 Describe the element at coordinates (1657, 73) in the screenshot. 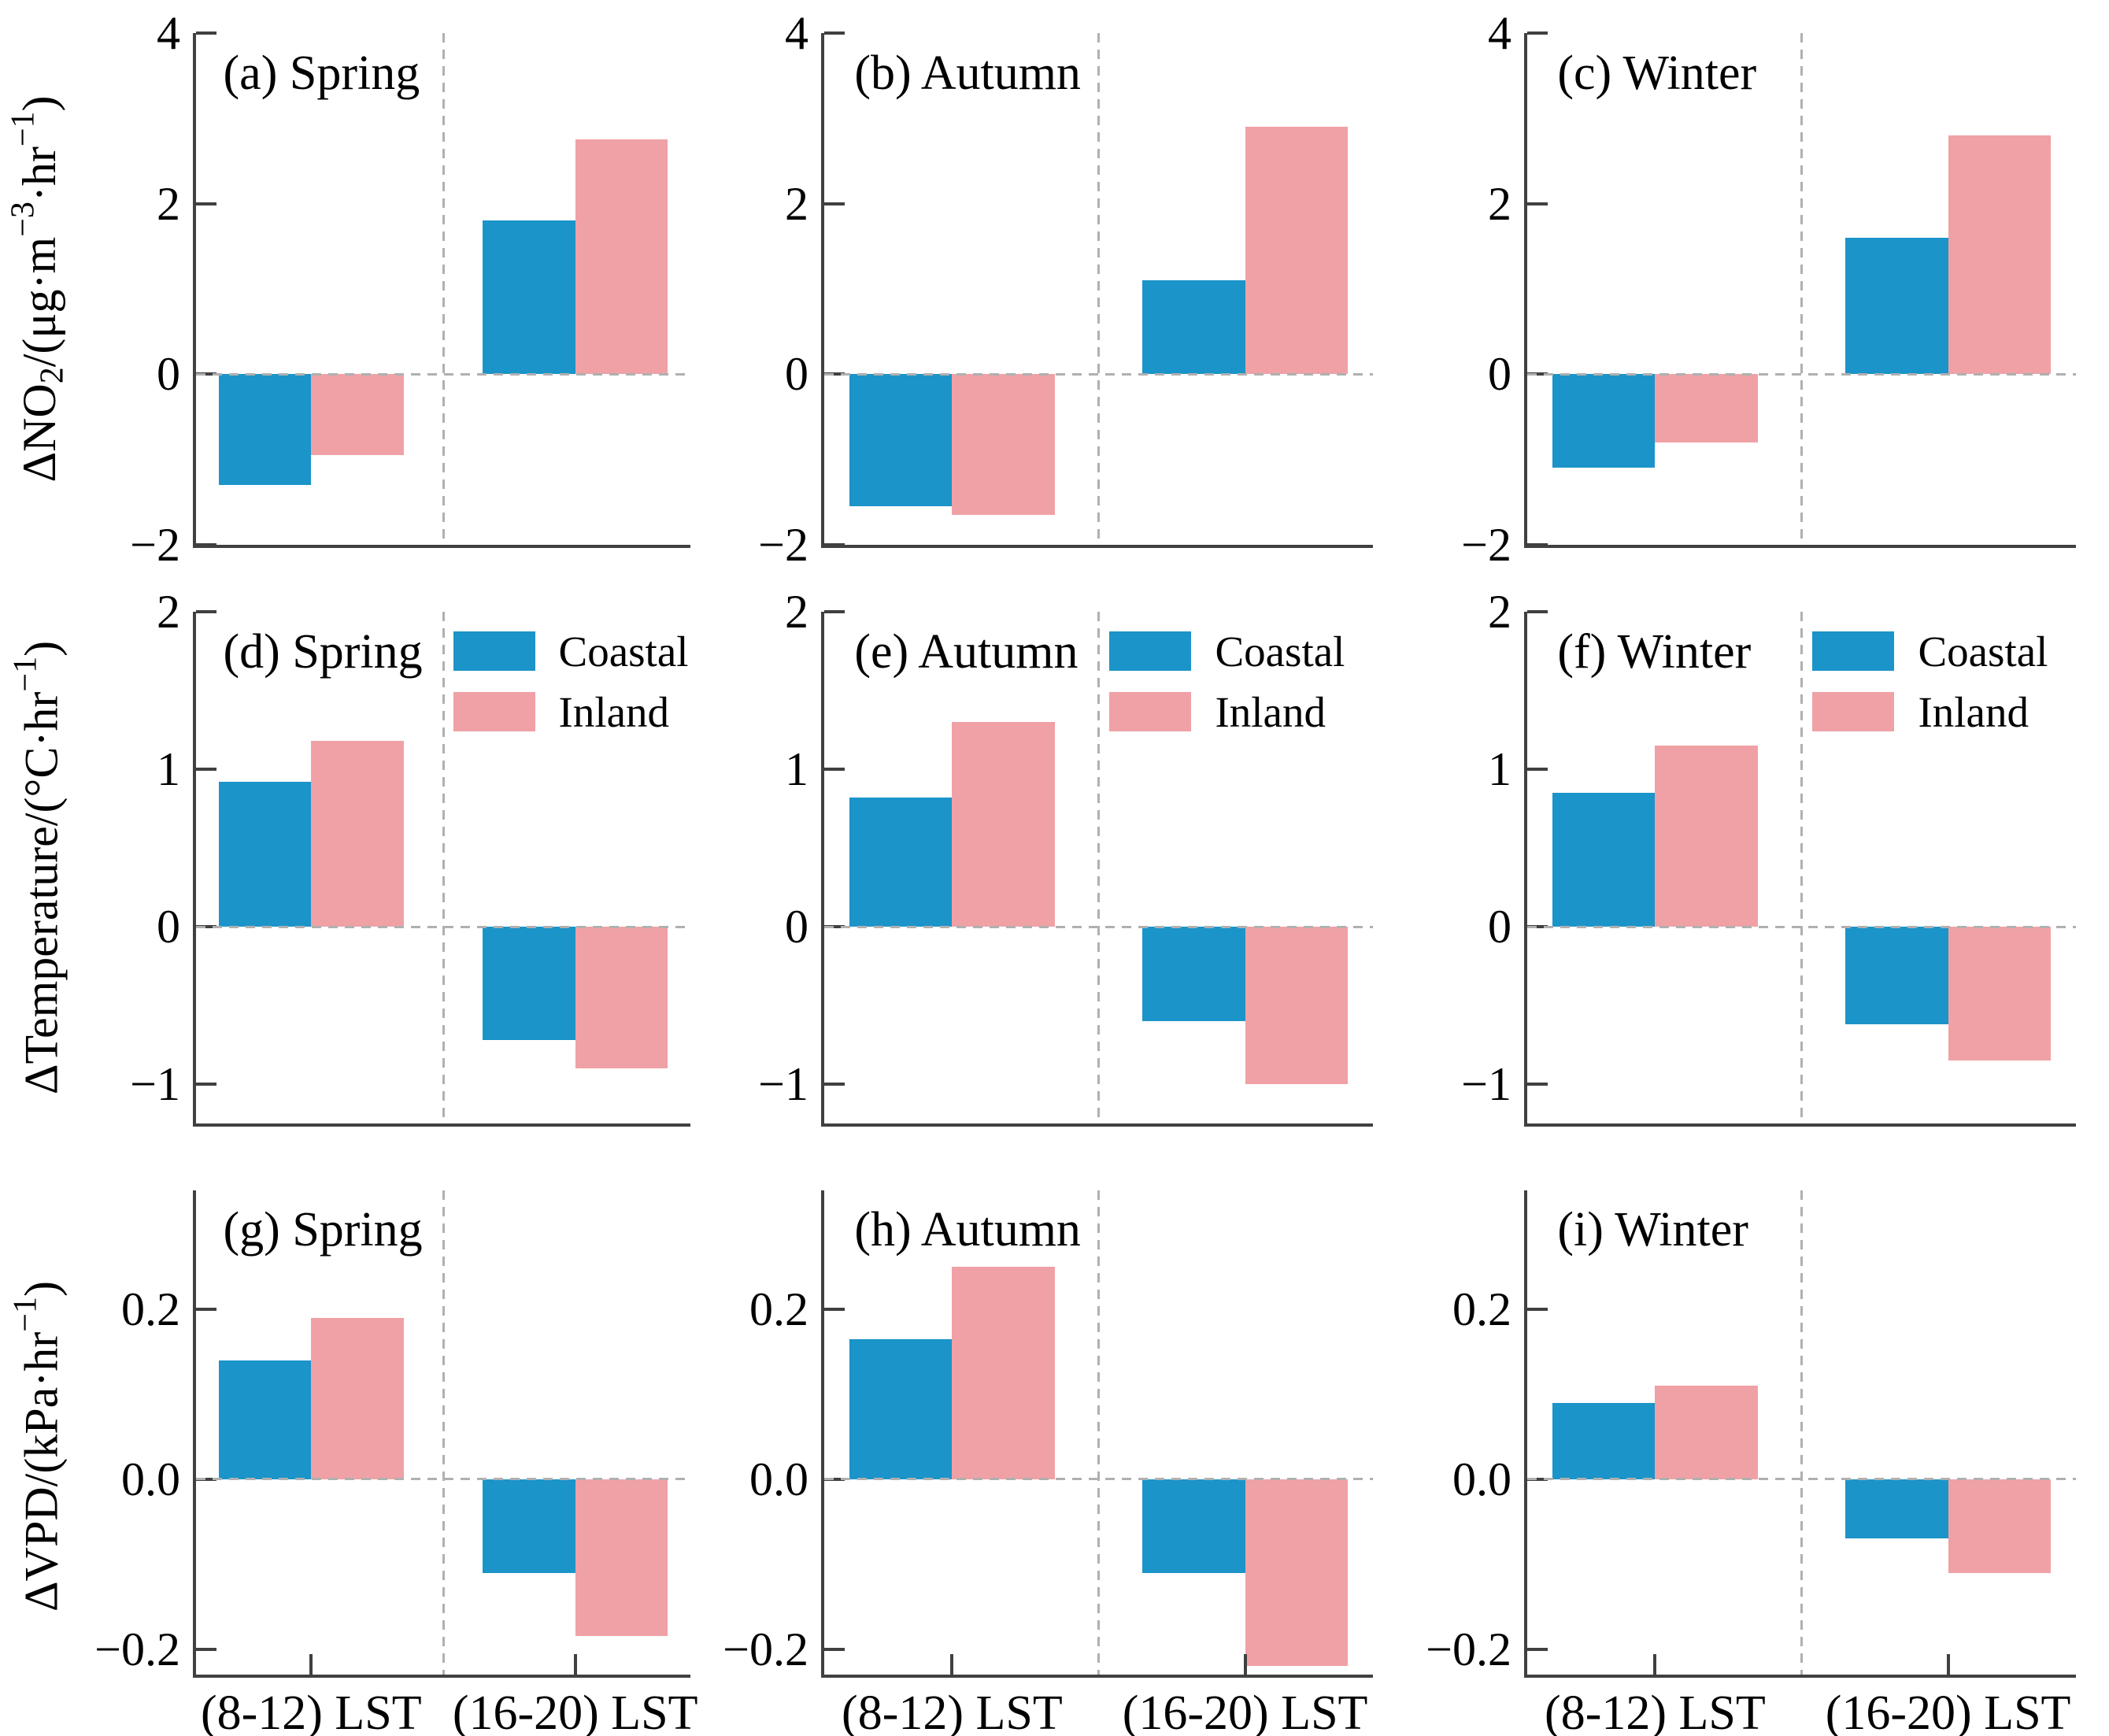

I see `panel-title: (c) Winter` at that location.